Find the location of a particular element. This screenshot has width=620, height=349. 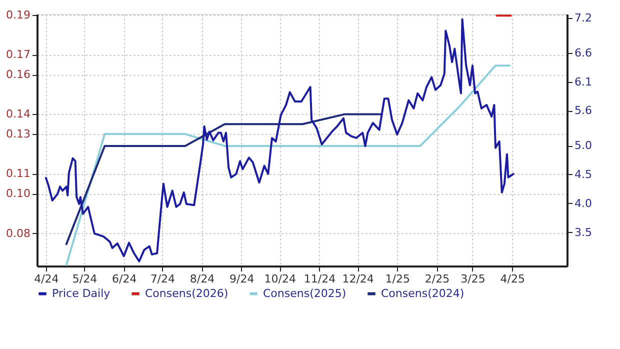

x-tick-label: 5/24 is located at coordinates (85, 279).